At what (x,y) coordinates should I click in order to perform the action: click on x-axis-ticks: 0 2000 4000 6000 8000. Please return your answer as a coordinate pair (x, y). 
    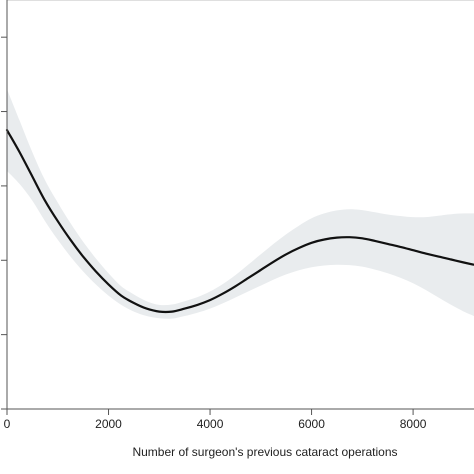
    Looking at the image, I should click on (215, 420).